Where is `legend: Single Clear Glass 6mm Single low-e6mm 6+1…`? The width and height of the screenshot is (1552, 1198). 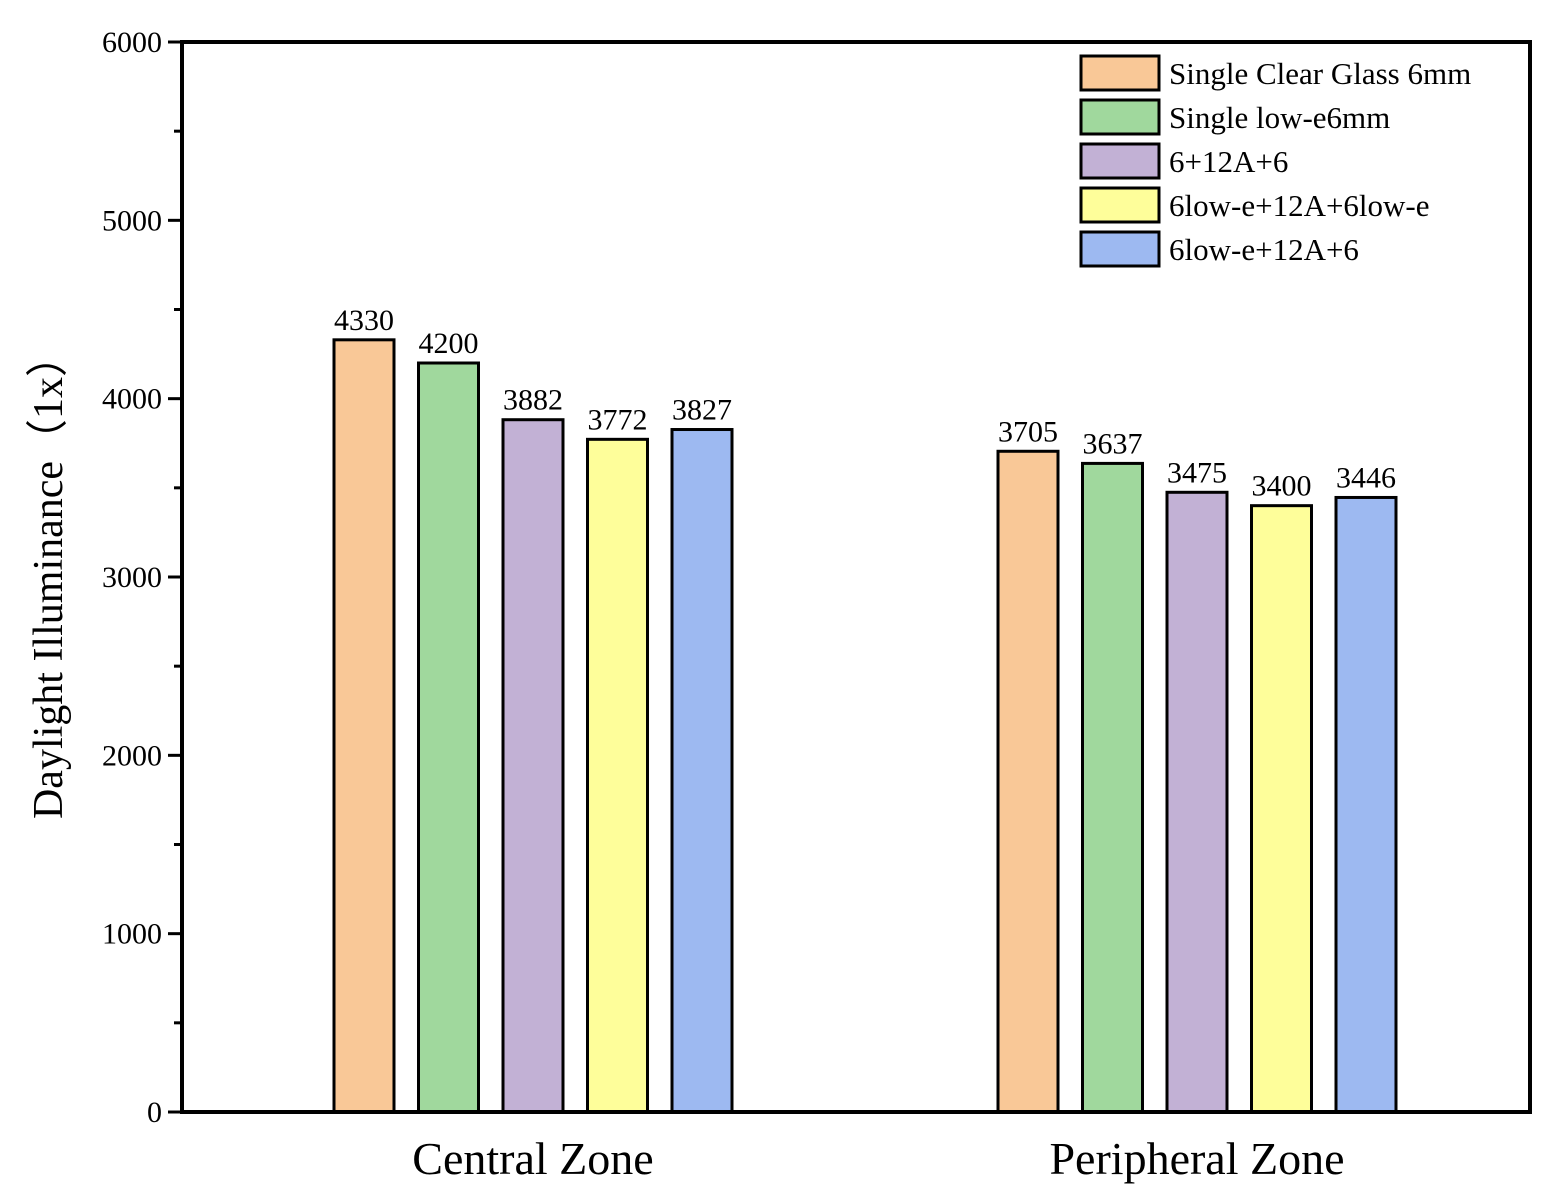
legend: Single Clear Glass 6mm Single low-e6mm 6+1… is located at coordinates (1275, 161).